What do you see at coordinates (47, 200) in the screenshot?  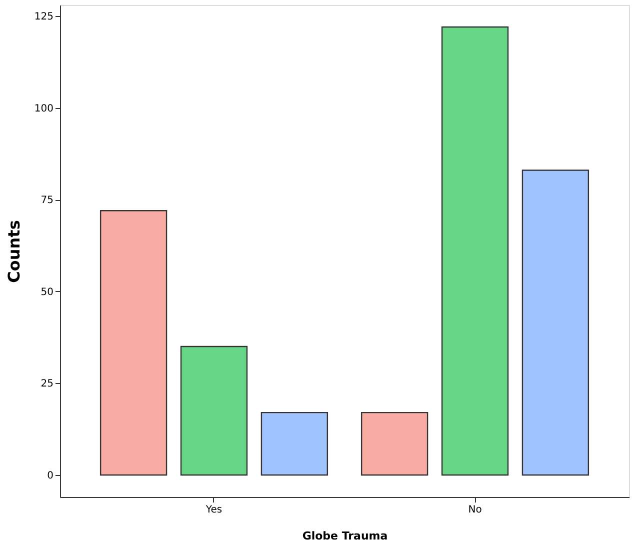 I see `y-tick-label: 75` at bounding box center [47, 200].